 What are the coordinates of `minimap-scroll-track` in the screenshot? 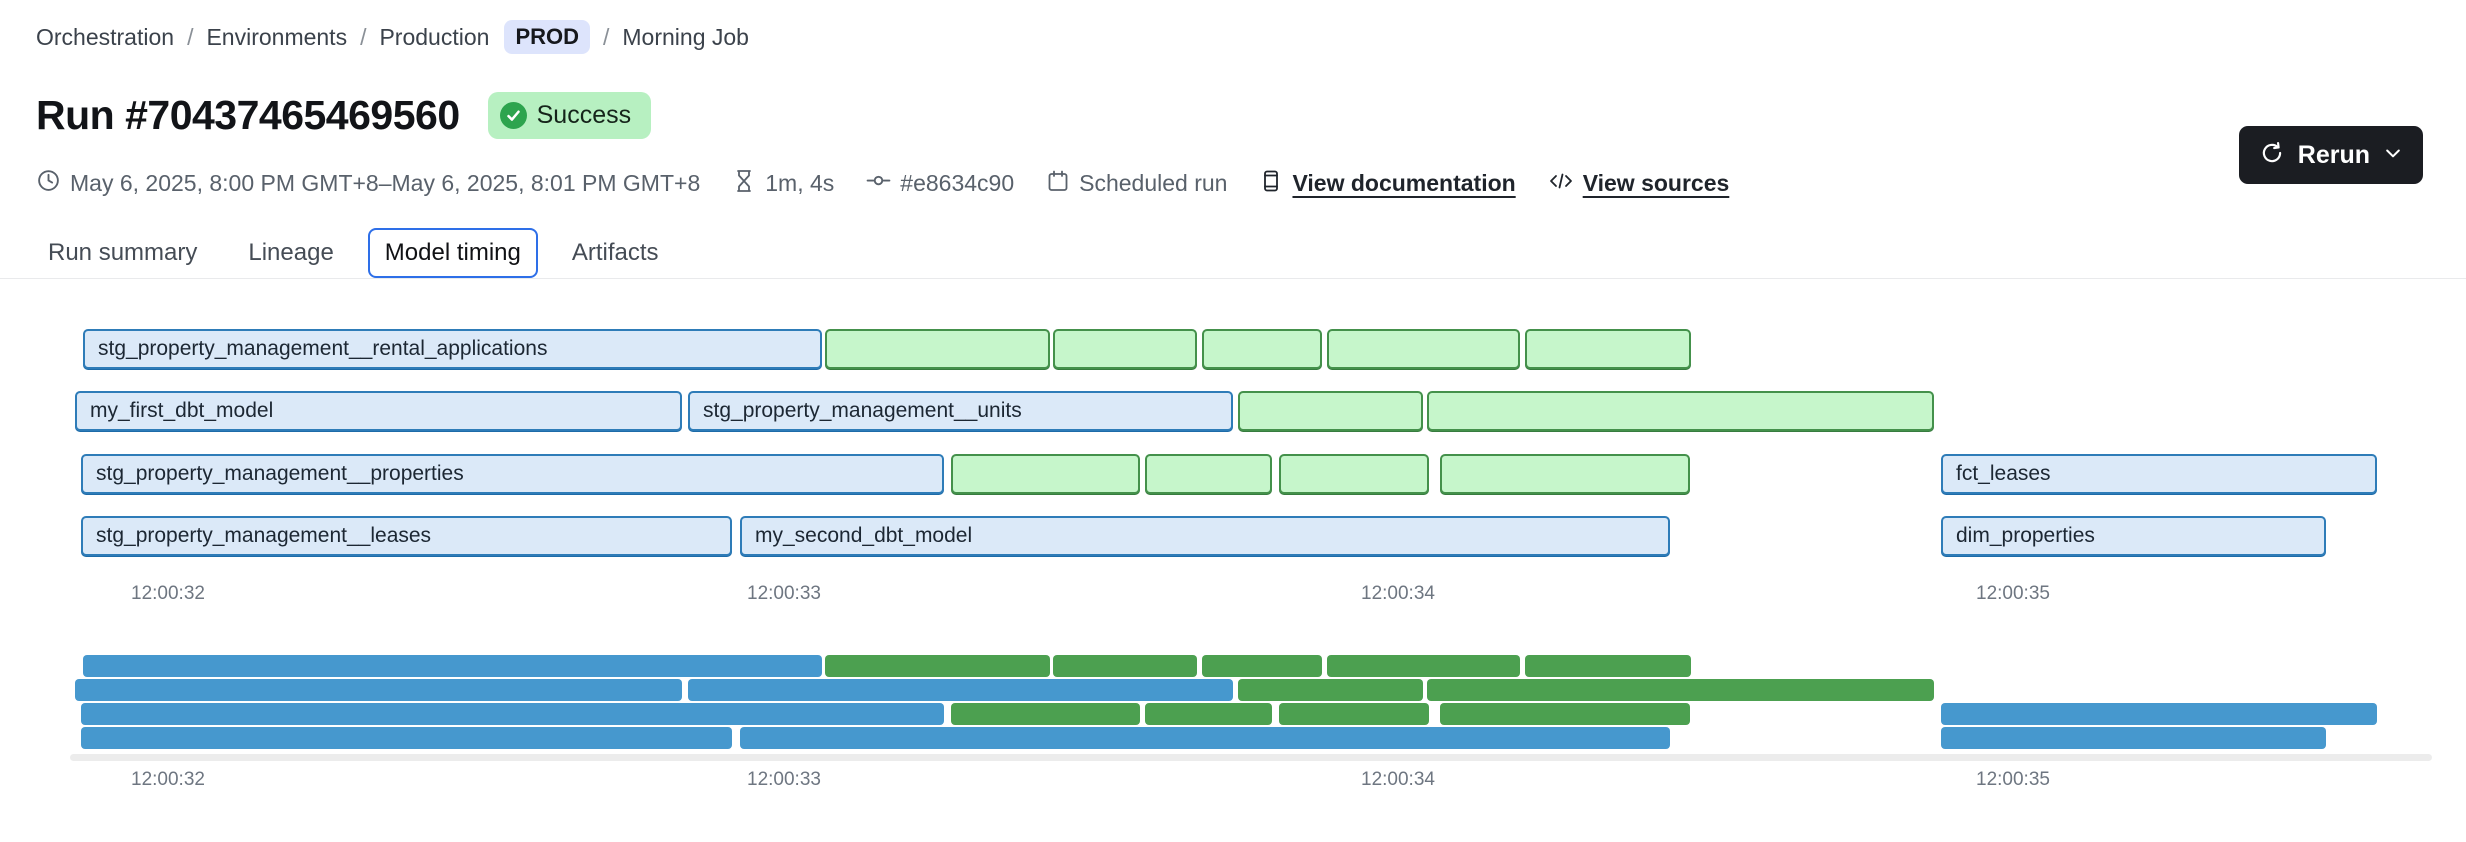 It's located at (1251, 757).